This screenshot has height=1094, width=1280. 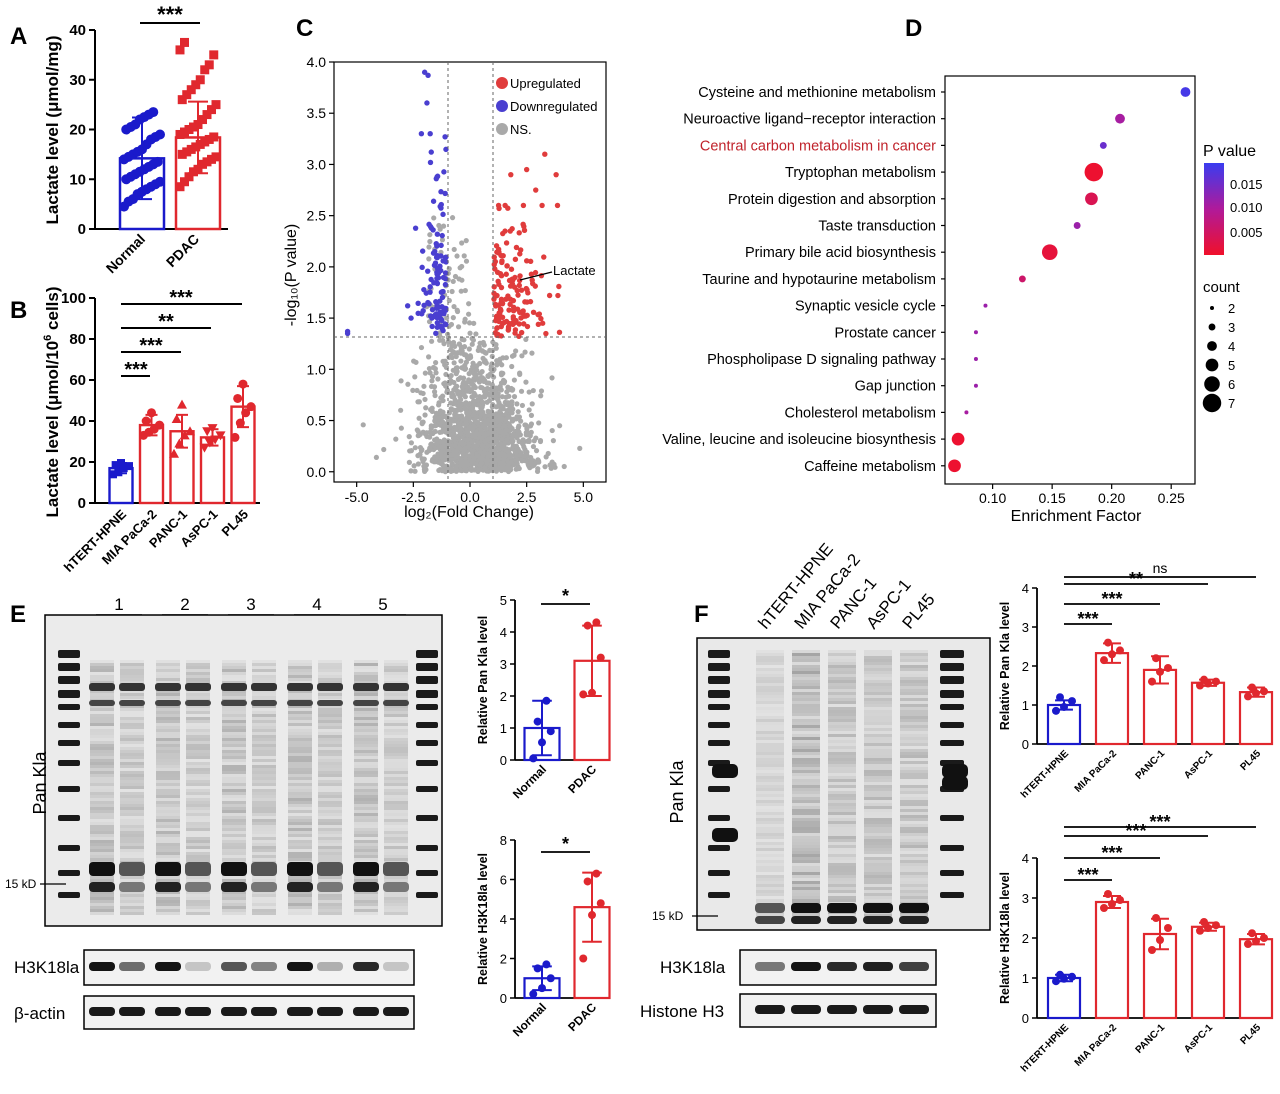 I want to click on F2-sig-0: ***, so click(x=1087, y=875).